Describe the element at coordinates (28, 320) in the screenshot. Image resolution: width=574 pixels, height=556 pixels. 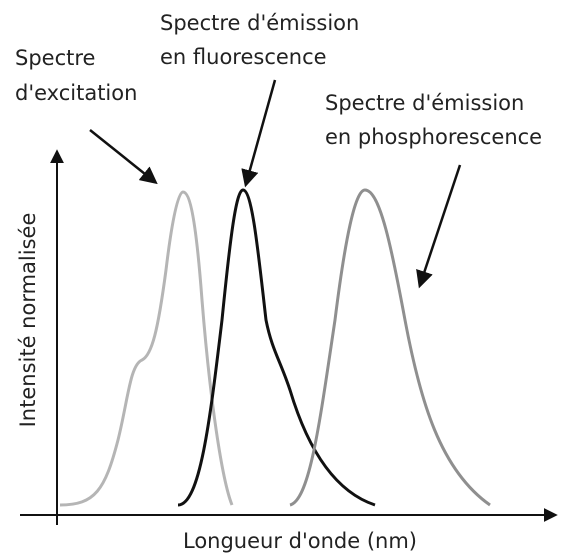
I see `y-axis-label: Intensité normalisée` at that location.